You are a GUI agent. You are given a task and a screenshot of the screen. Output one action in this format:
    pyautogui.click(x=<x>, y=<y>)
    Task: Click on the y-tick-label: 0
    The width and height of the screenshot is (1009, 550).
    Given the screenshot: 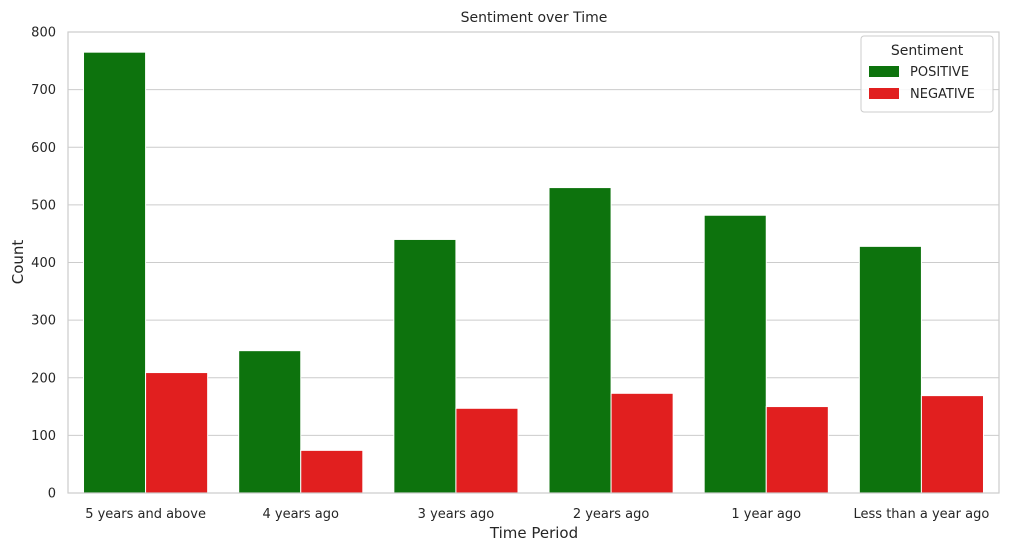 What is the action you would take?
    pyautogui.click(x=52, y=494)
    